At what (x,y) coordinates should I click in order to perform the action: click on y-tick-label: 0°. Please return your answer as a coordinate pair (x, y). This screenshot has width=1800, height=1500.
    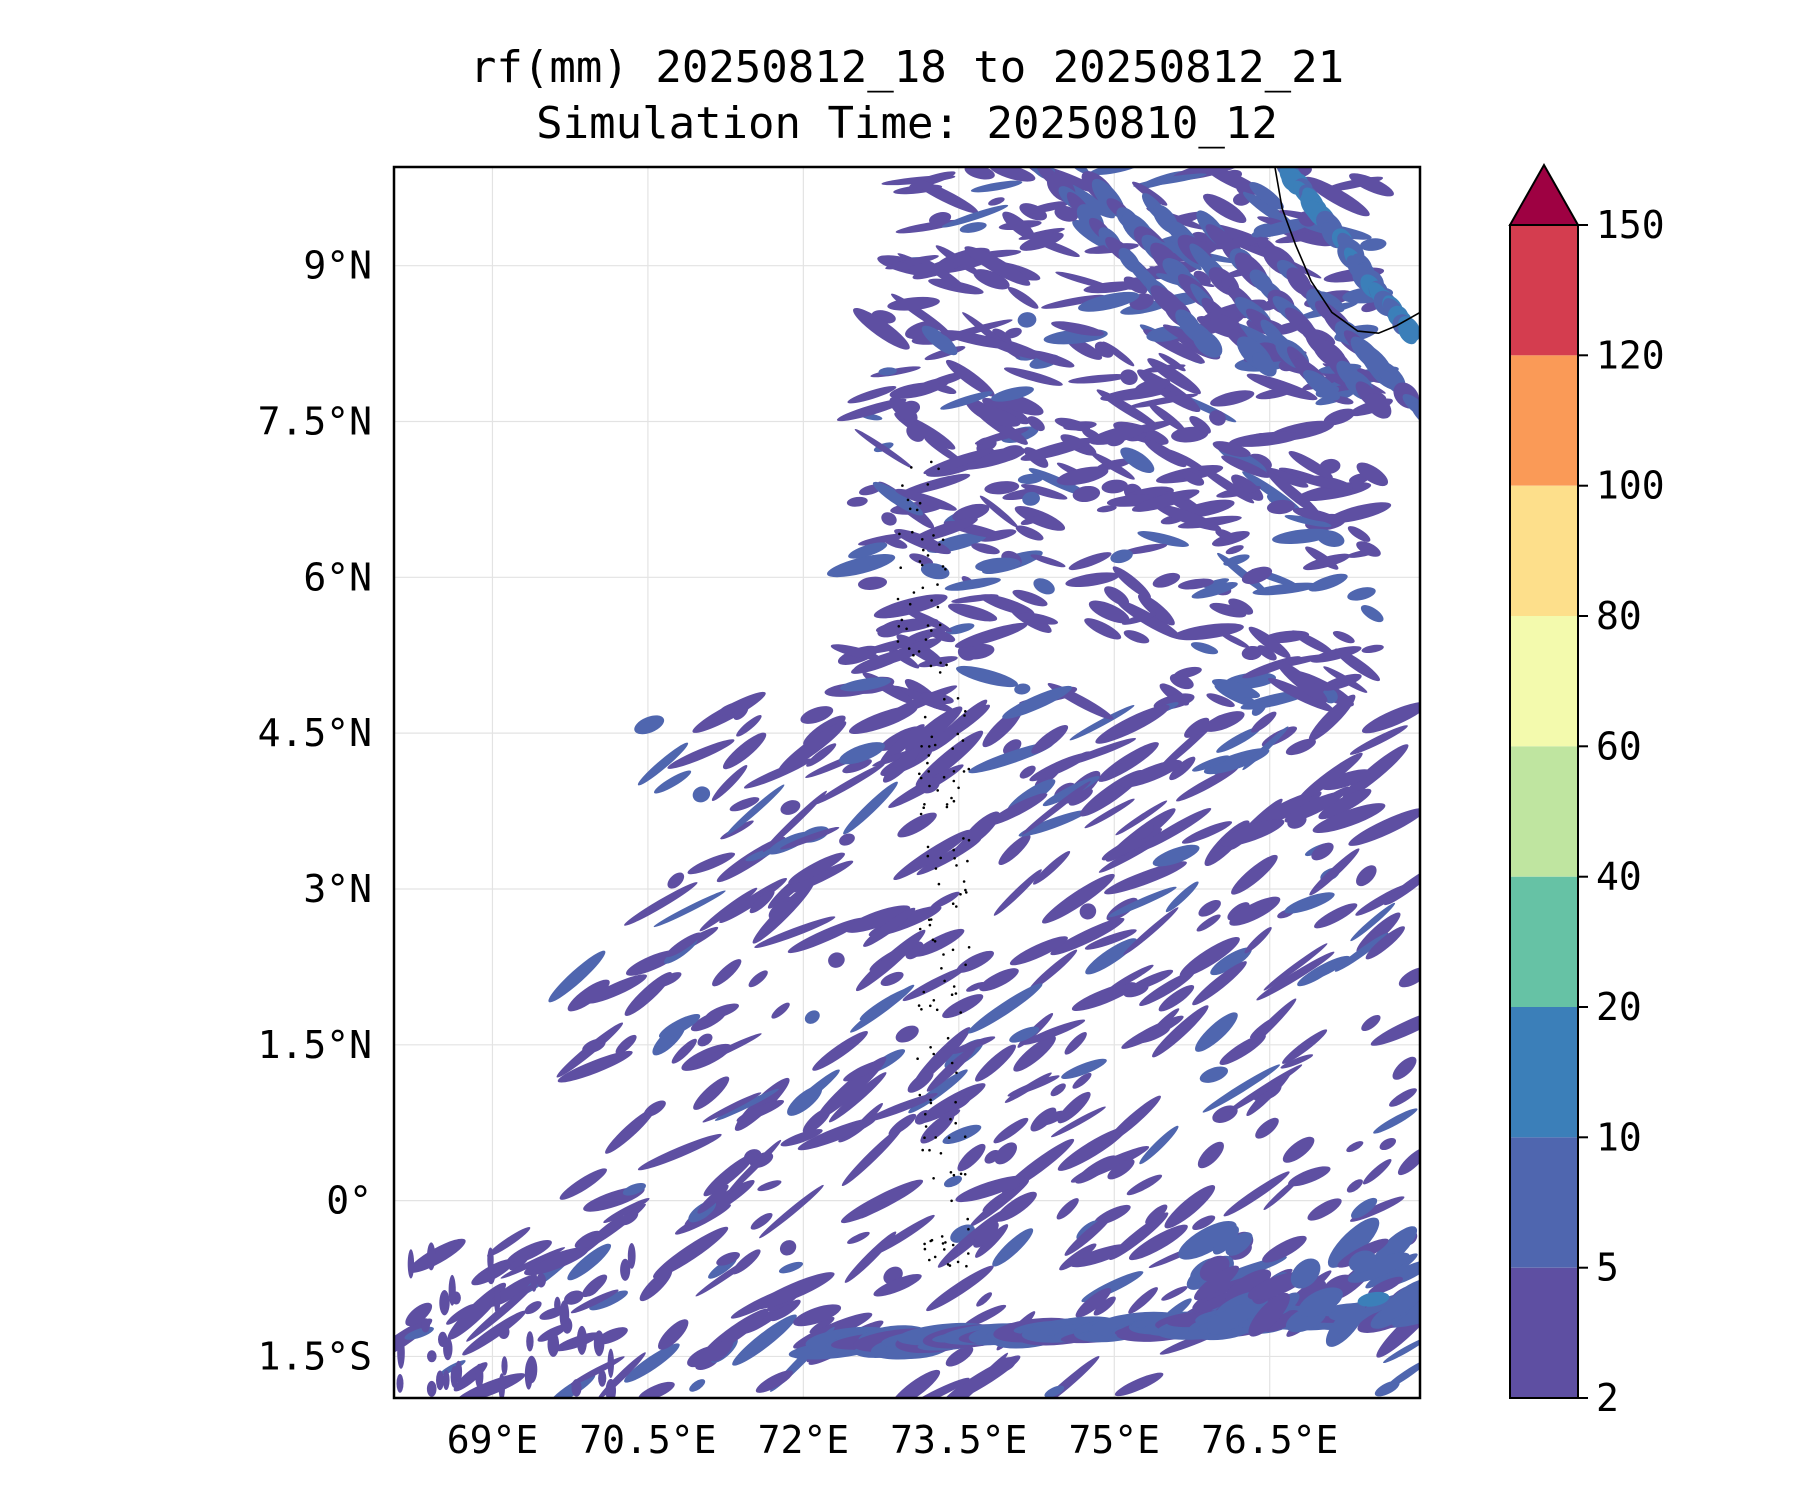
    Looking at the image, I should click on (349, 1201).